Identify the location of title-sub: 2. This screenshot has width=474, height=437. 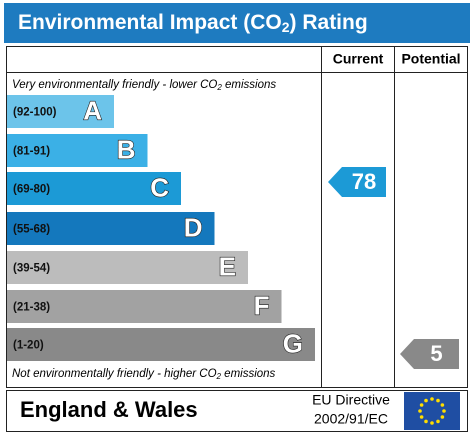
(286, 27).